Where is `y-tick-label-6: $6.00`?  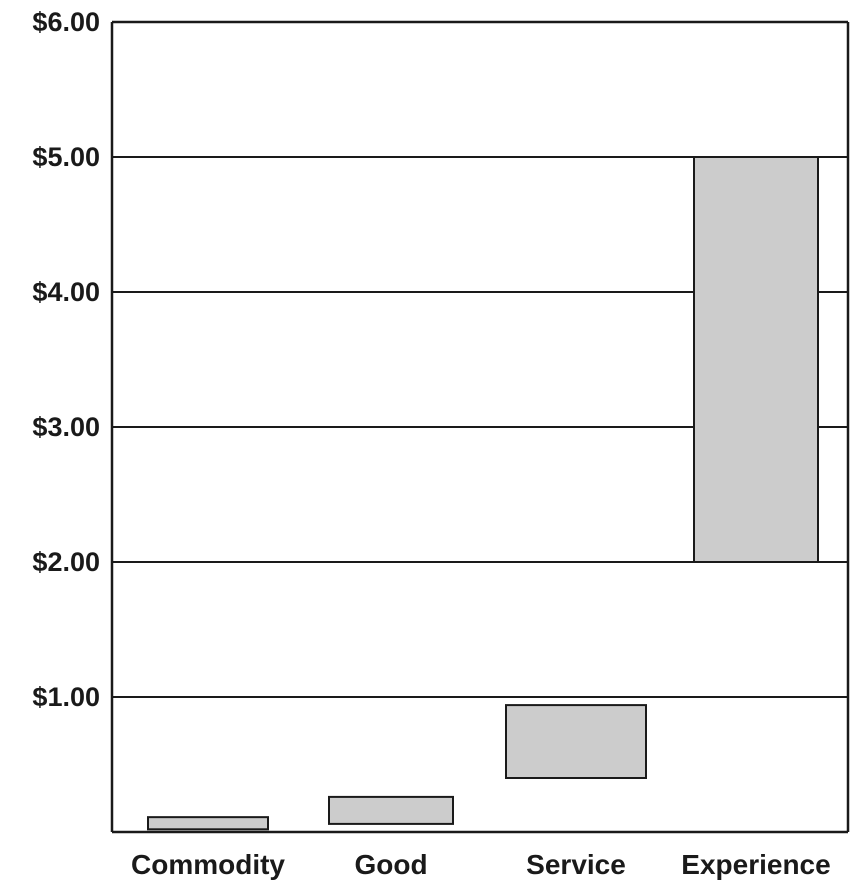
y-tick-label-6: $6.00 is located at coordinates (66, 22).